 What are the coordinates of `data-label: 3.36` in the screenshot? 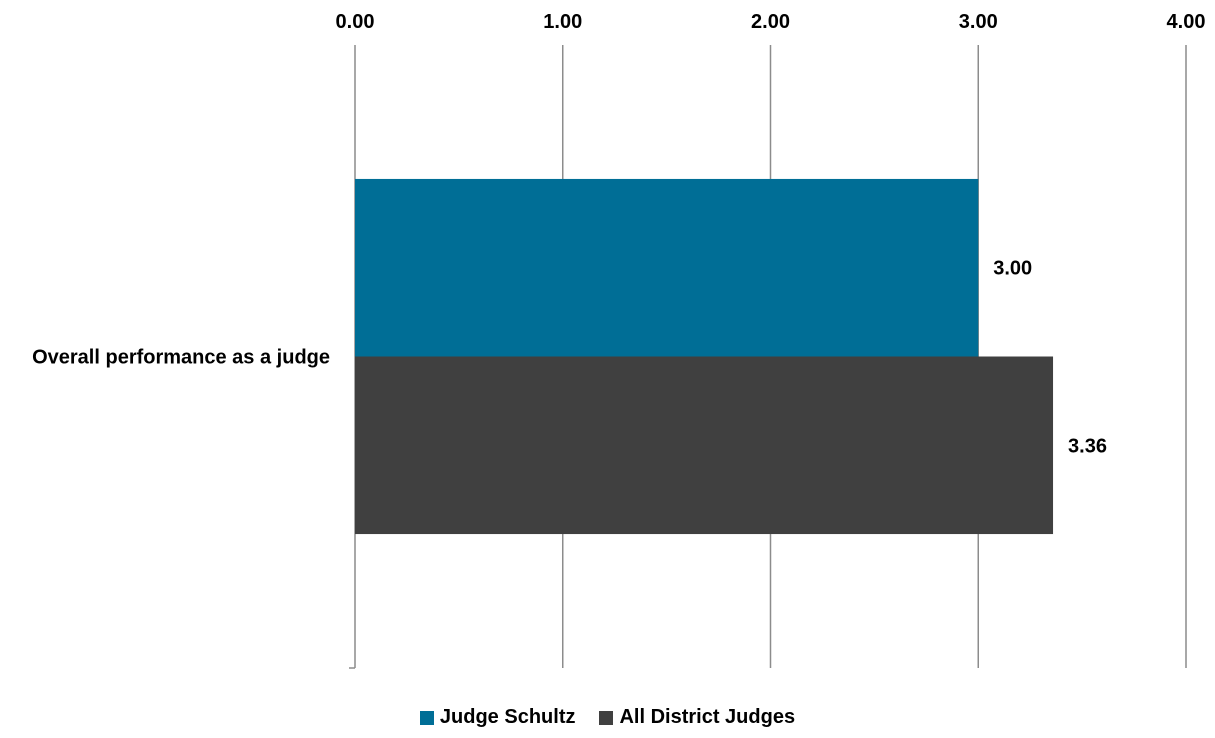 It's located at (1087, 446).